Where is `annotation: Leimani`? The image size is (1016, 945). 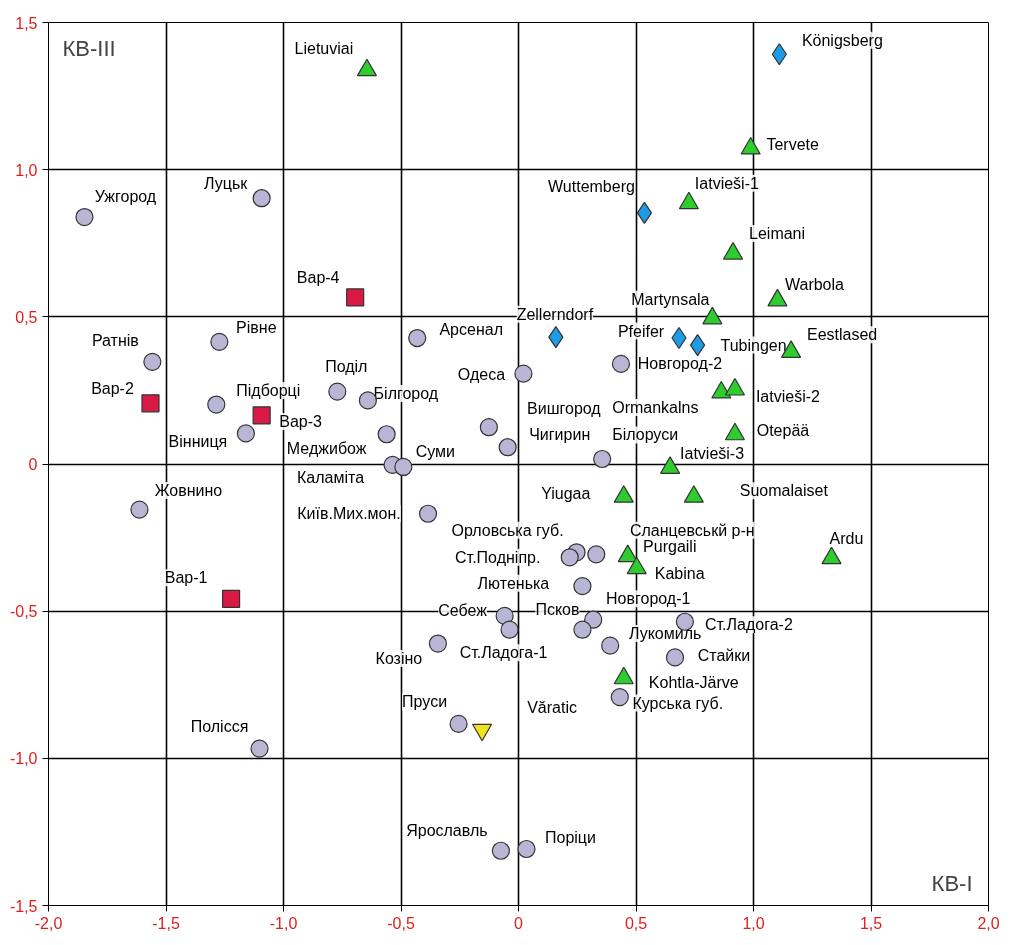 annotation: Leimani is located at coordinates (777, 234).